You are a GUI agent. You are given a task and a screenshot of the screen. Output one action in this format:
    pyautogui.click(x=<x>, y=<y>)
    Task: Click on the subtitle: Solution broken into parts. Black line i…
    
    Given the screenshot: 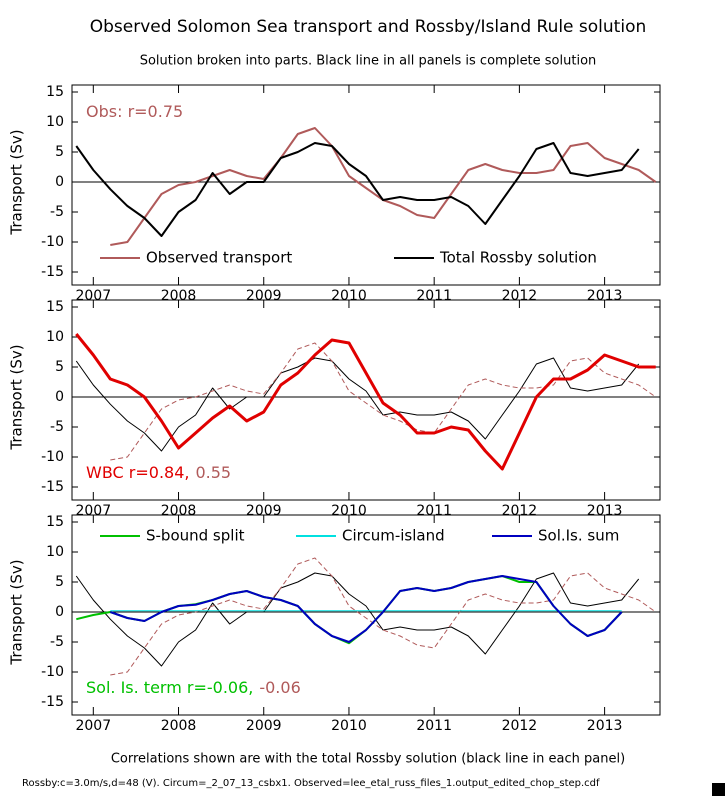 What is the action you would take?
    pyautogui.click(x=368, y=61)
    